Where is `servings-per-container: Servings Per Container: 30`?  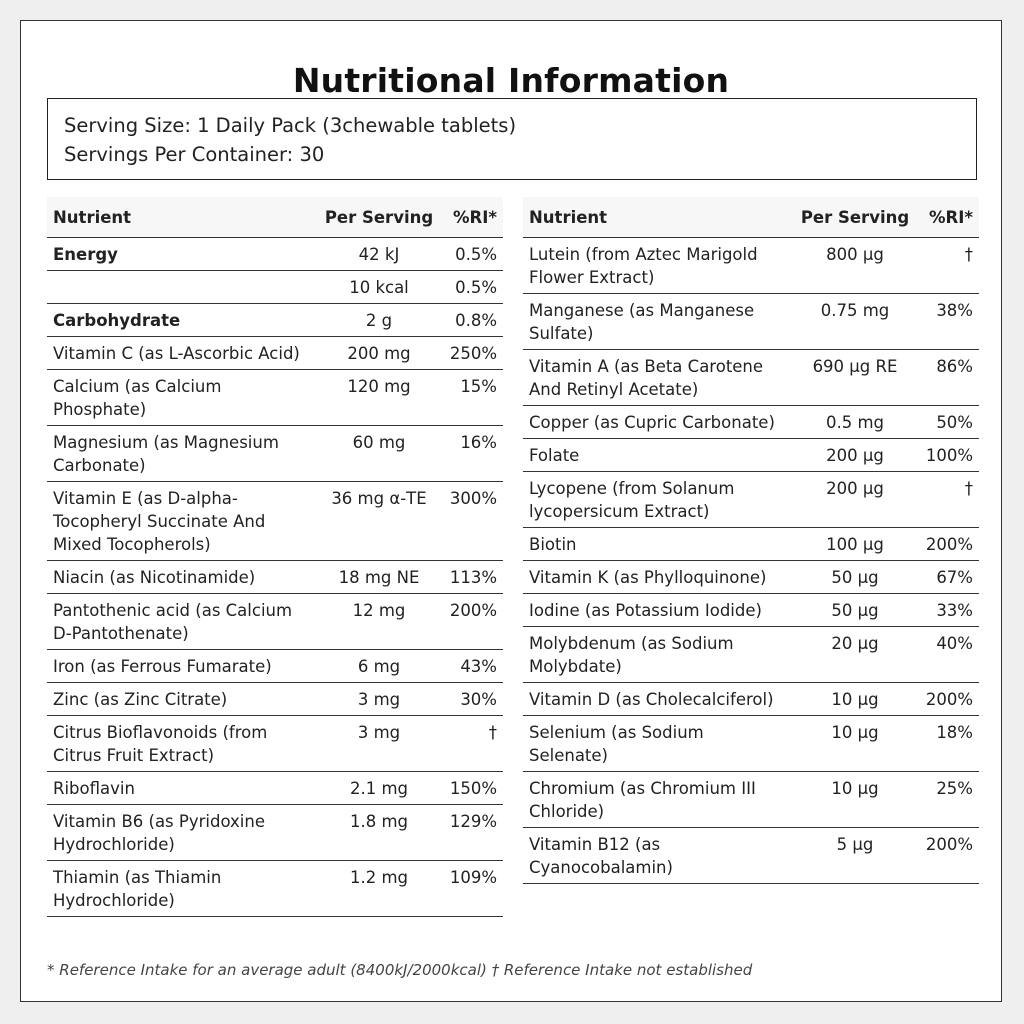 servings-per-container: Servings Per Container: 30 is located at coordinates (194, 154).